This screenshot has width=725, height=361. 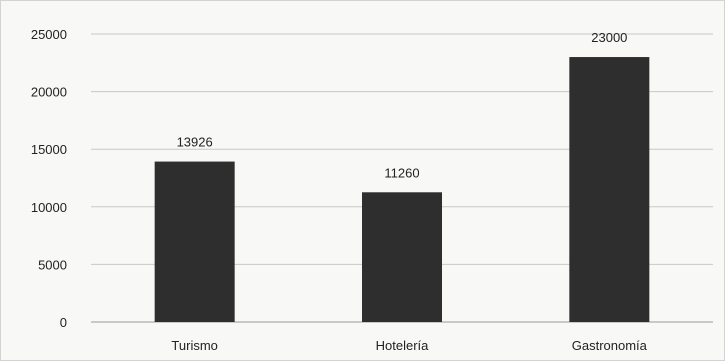 What do you see at coordinates (609, 189) in the screenshot?
I see `bar-gastronomía` at bounding box center [609, 189].